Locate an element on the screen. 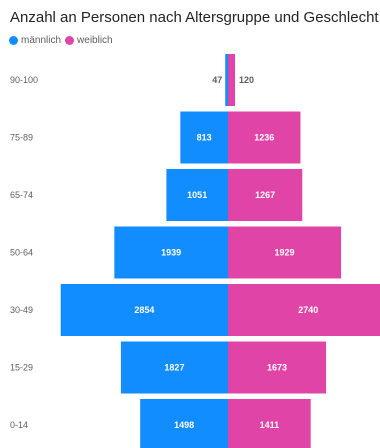 This screenshot has width=380, height=448. value-label-male-30-49: 2854 is located at coordinates (144, 310).